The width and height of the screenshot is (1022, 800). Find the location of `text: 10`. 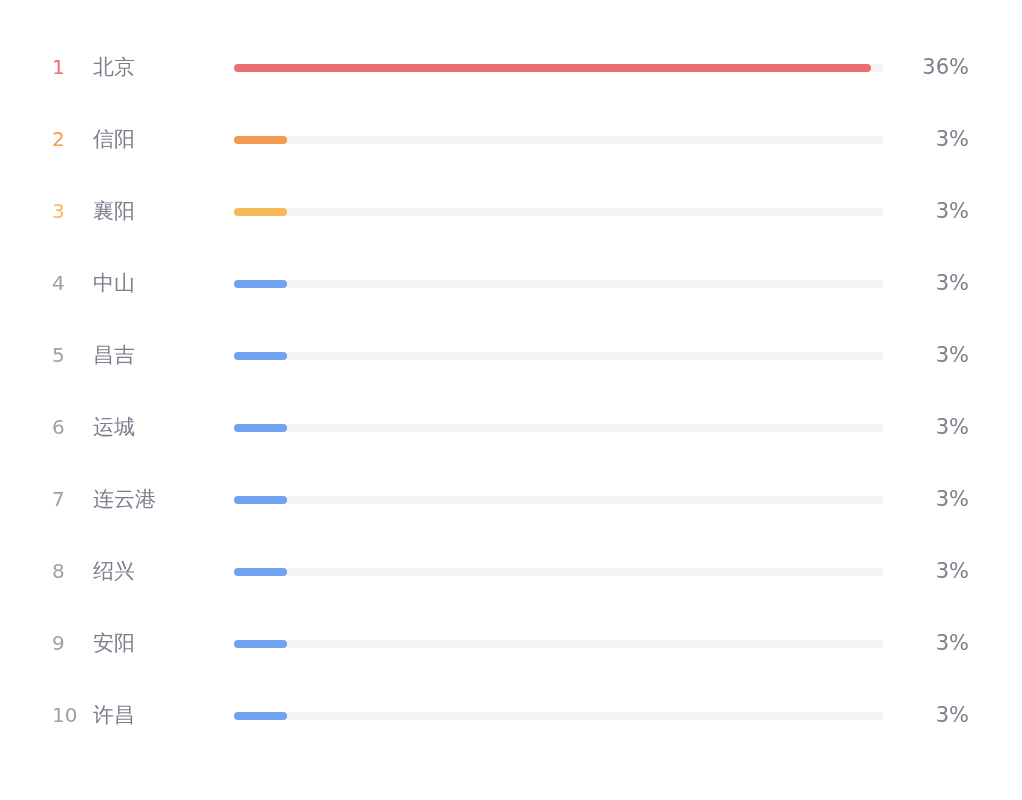

text: 10 is located at coordinates (65, 715).